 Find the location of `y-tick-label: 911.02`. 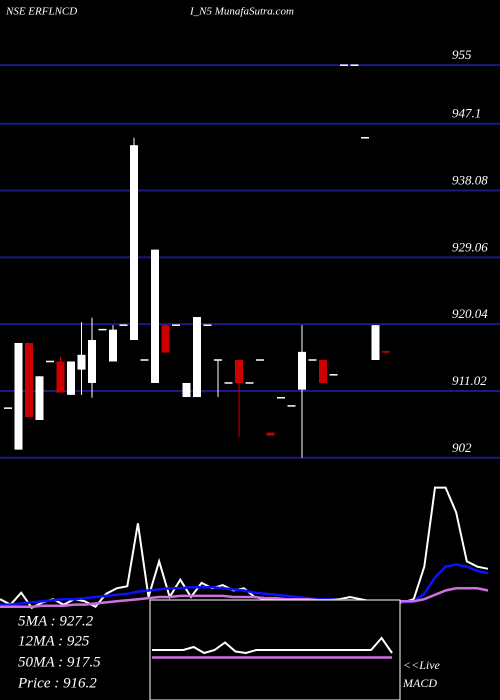

y-tick-label: 911.02 is located at coordinates (469, 380).